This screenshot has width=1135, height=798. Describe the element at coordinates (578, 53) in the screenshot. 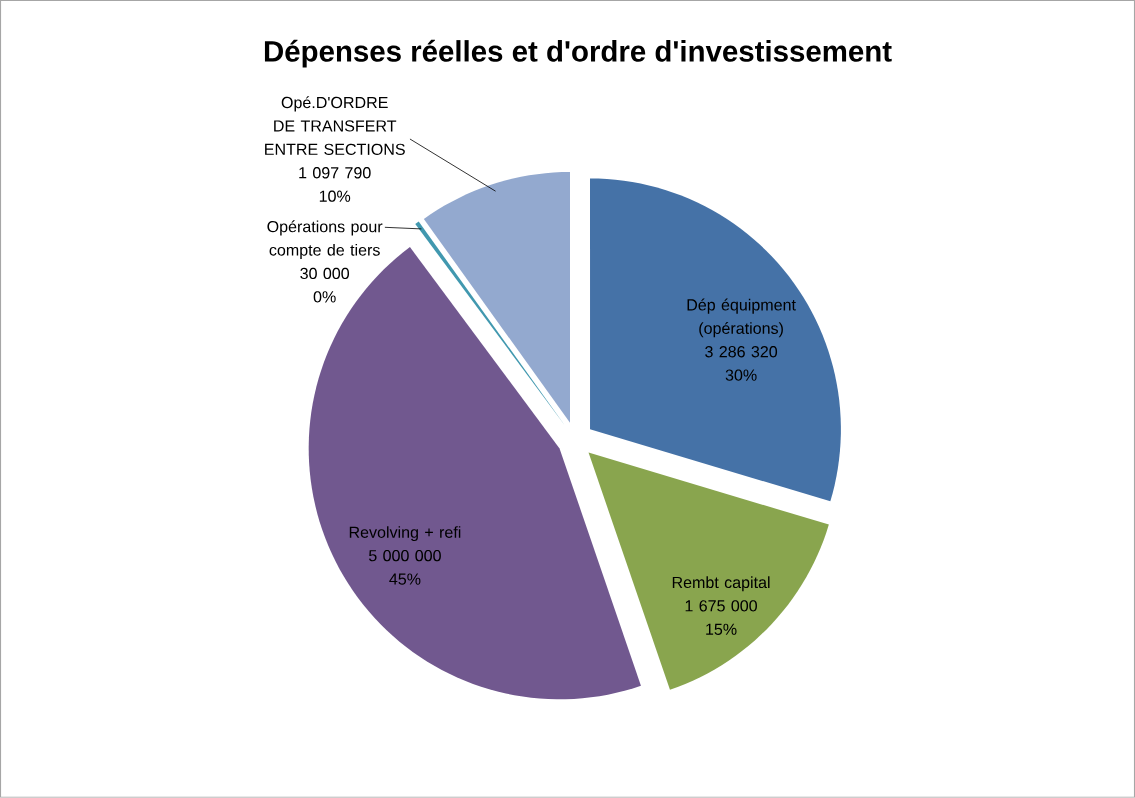

I see `chart-title: Dépenses réelles et d'ordre d'investissement` at that location.